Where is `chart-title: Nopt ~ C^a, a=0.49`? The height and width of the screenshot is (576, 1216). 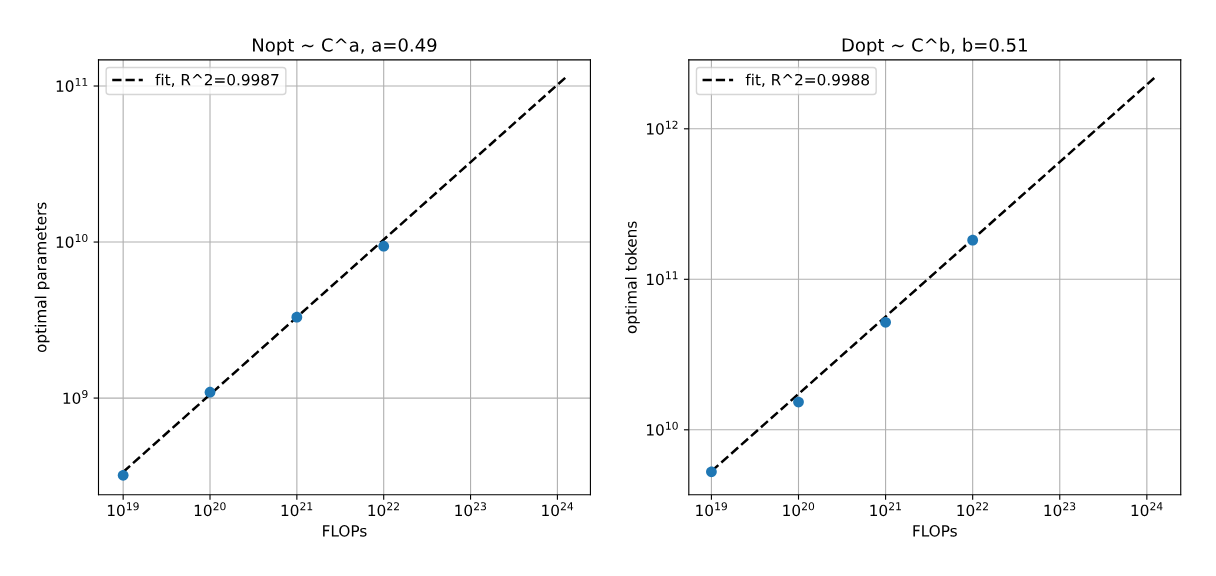
chart-title: Nopt ~ C^a, a=0.49 is located at coordinates (345, 47).